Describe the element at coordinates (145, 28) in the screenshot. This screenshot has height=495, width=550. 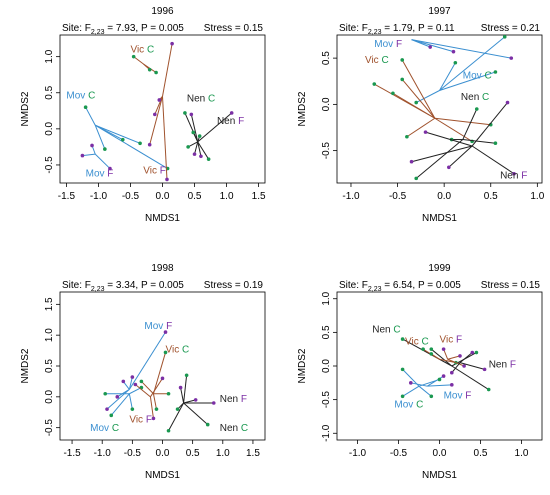
I see `stat-values: = 7.93, P = 0.005` at that location.